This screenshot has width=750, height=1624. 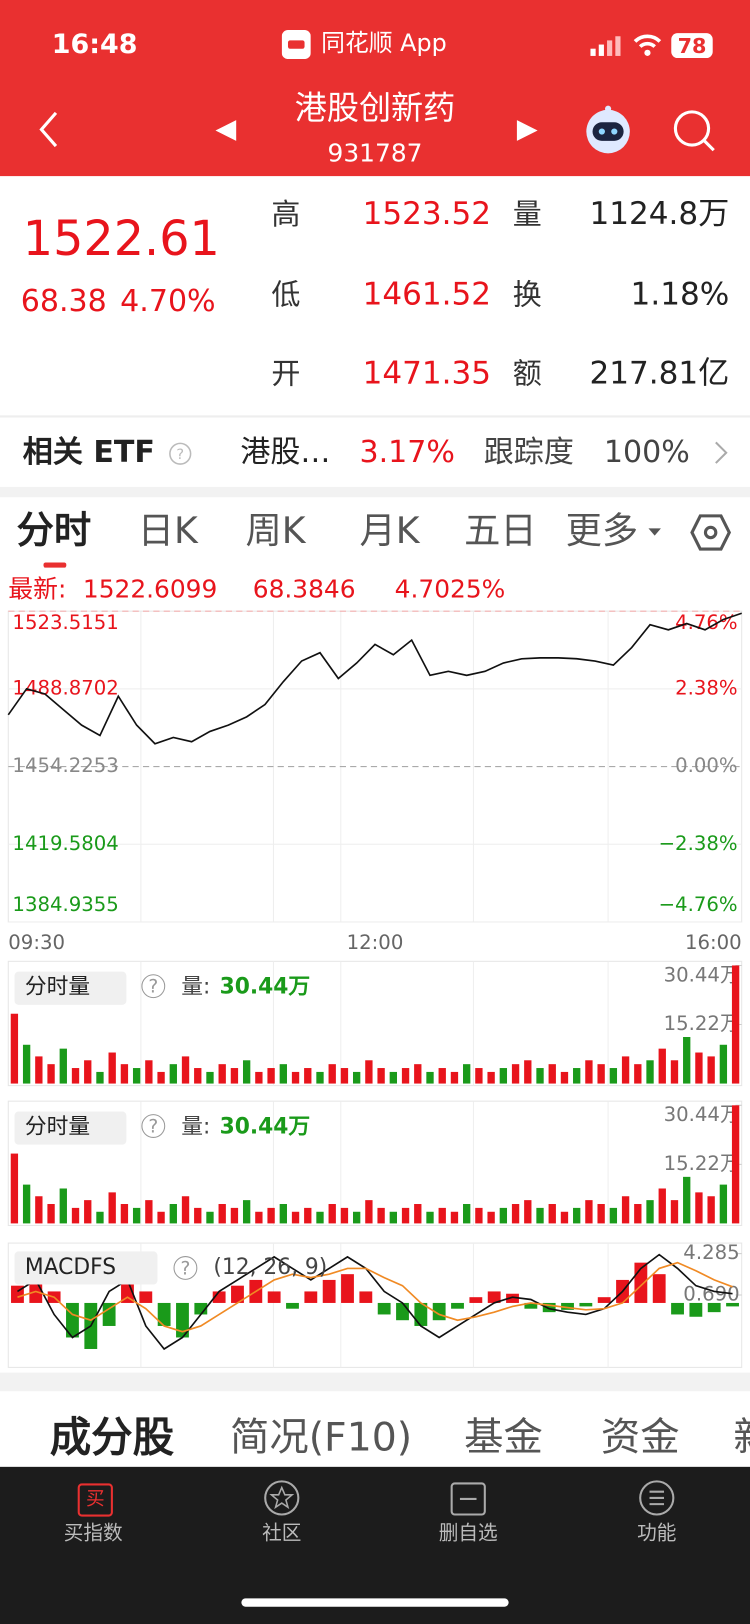 I want to click on menu-icon, so click(x=656, y=1497).